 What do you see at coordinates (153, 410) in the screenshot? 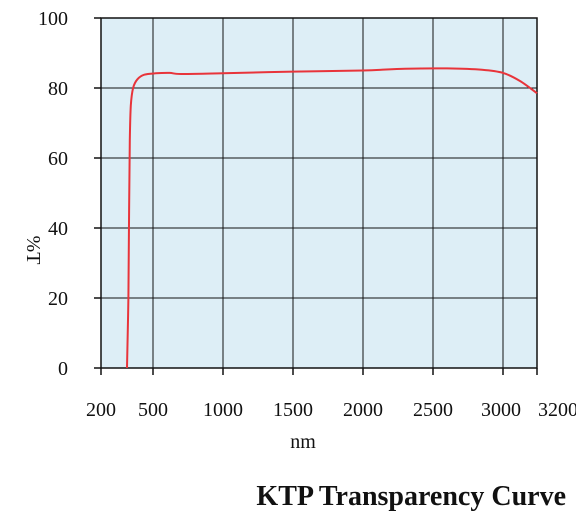
I see `x-tick-label: 500` at bounding box center [153, 410].